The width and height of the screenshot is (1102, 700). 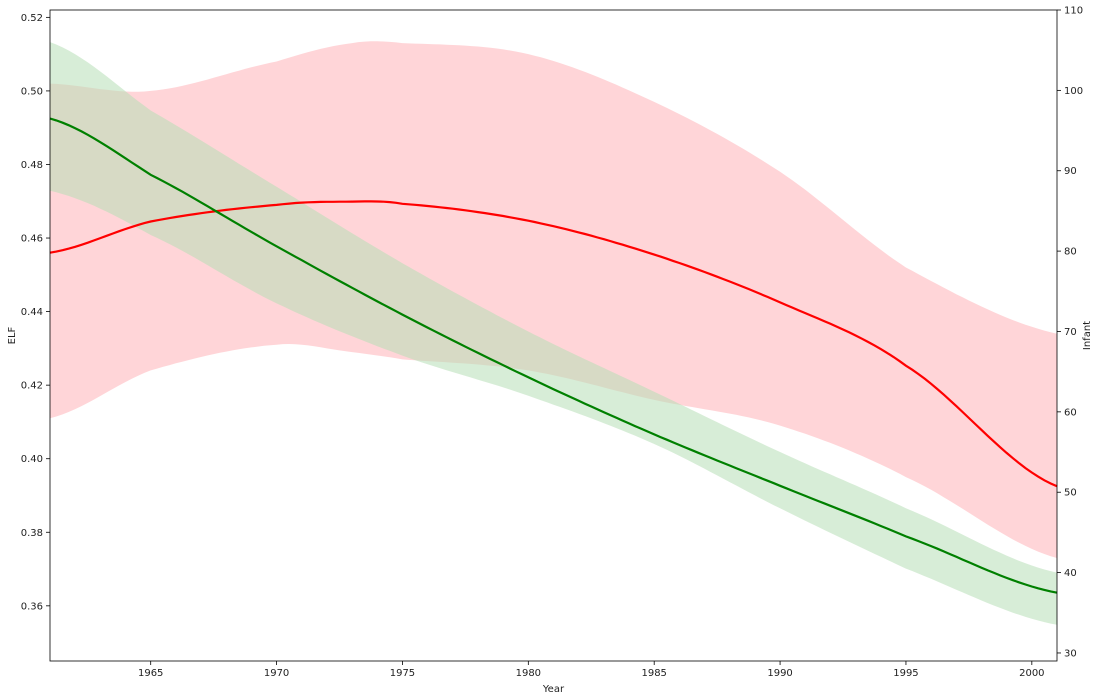 What do you see at coordinates (32, 459) in the screenshot?
I see `left-y-tick-label: 0.40` at bounding box center [32, 459].